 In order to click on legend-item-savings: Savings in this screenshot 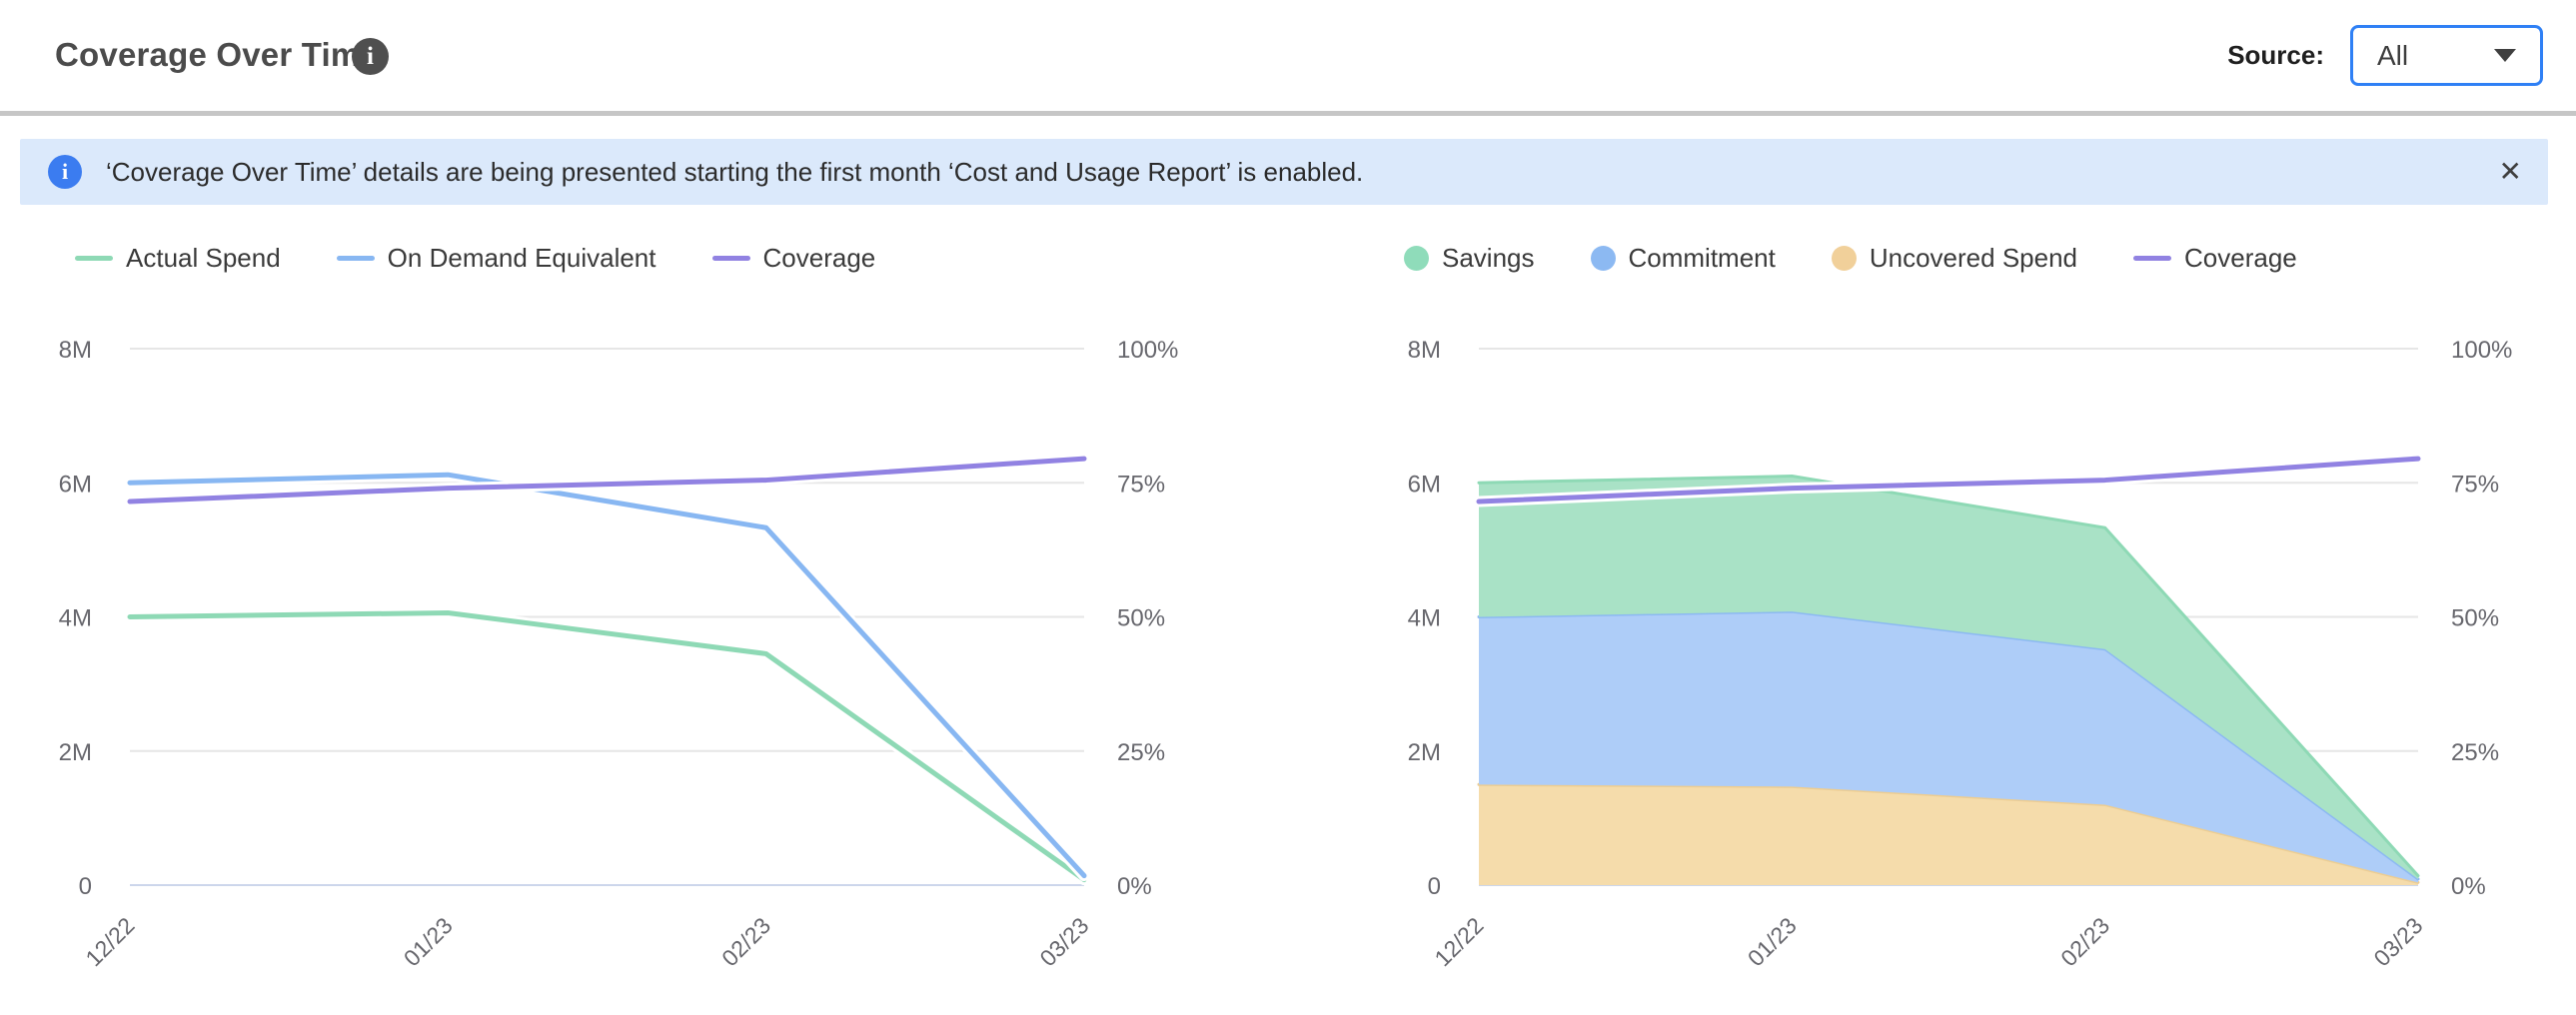, I will do `click(1469, 259)`.